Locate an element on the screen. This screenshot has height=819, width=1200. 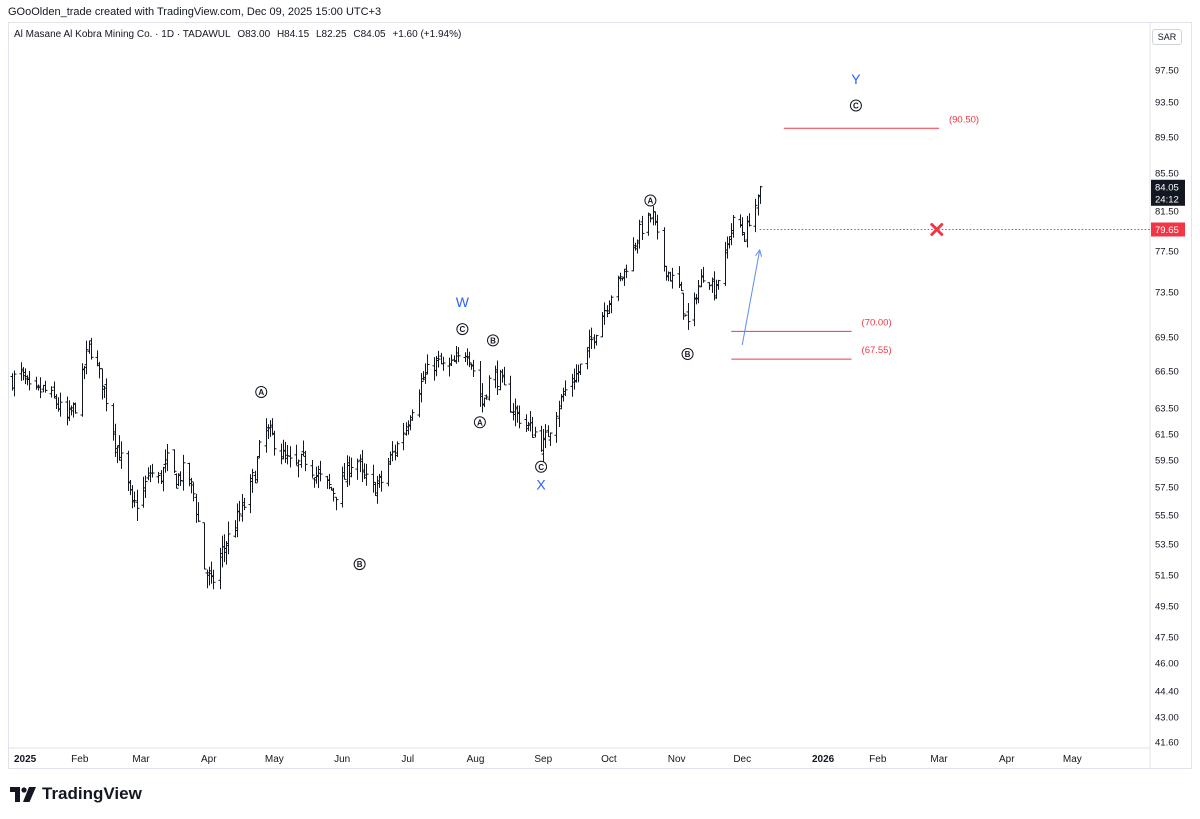
y-tick-label: 63.50 is located at coordinates (1167, 409).